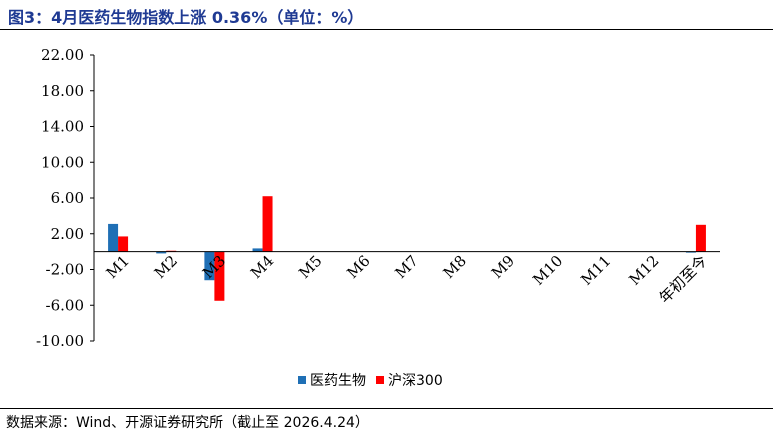 Image resolution: width=773 pixels, height=437 pixels. I want to click on legend-label-series-1: 医药生物, so click(338, 381).